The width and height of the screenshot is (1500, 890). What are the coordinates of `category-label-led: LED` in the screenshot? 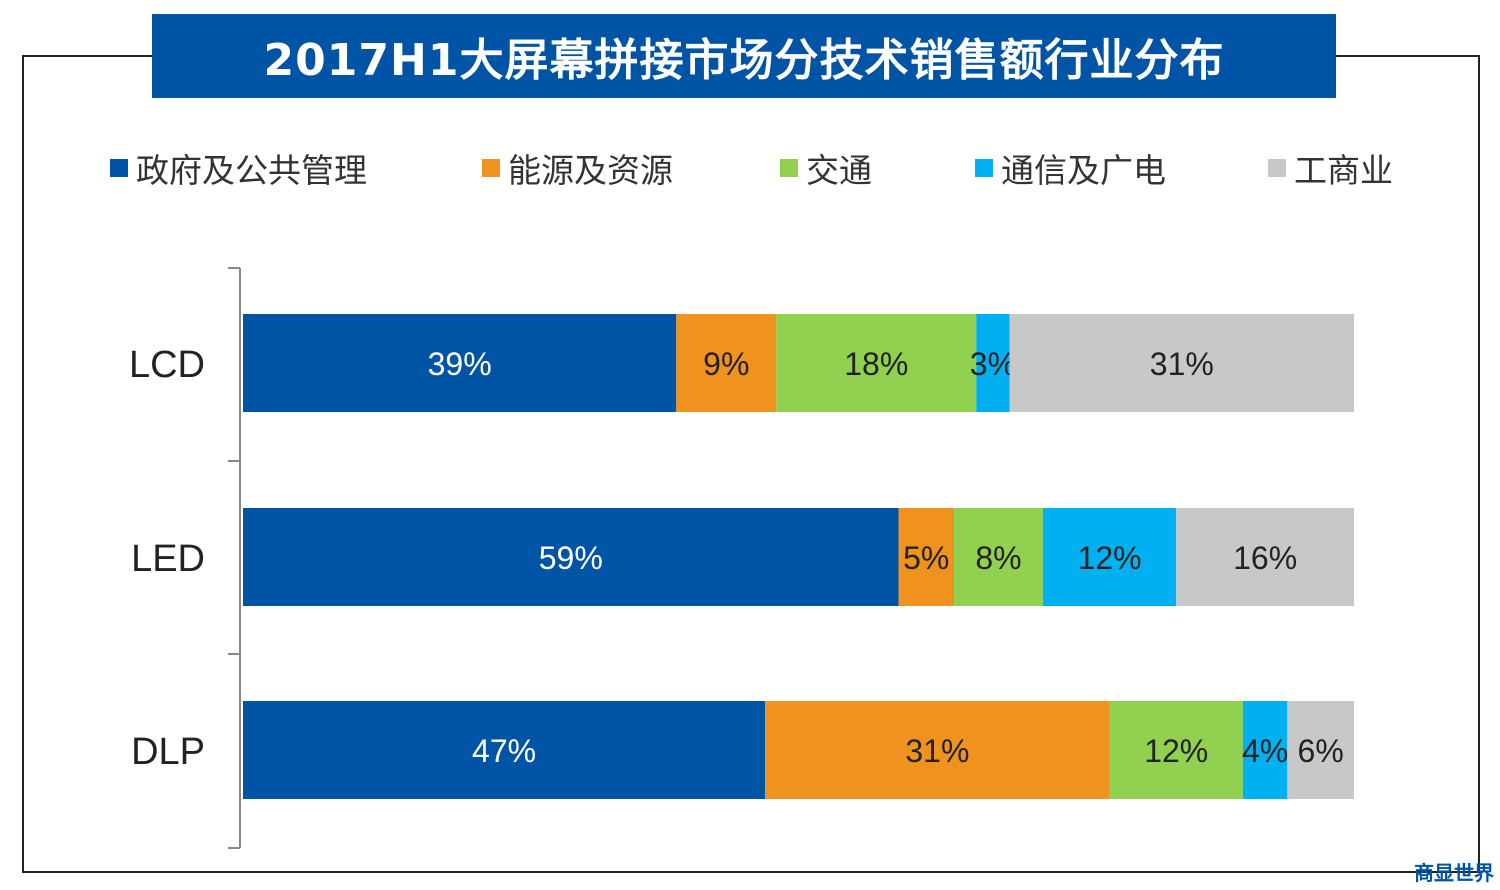 It's located at (168, 559).